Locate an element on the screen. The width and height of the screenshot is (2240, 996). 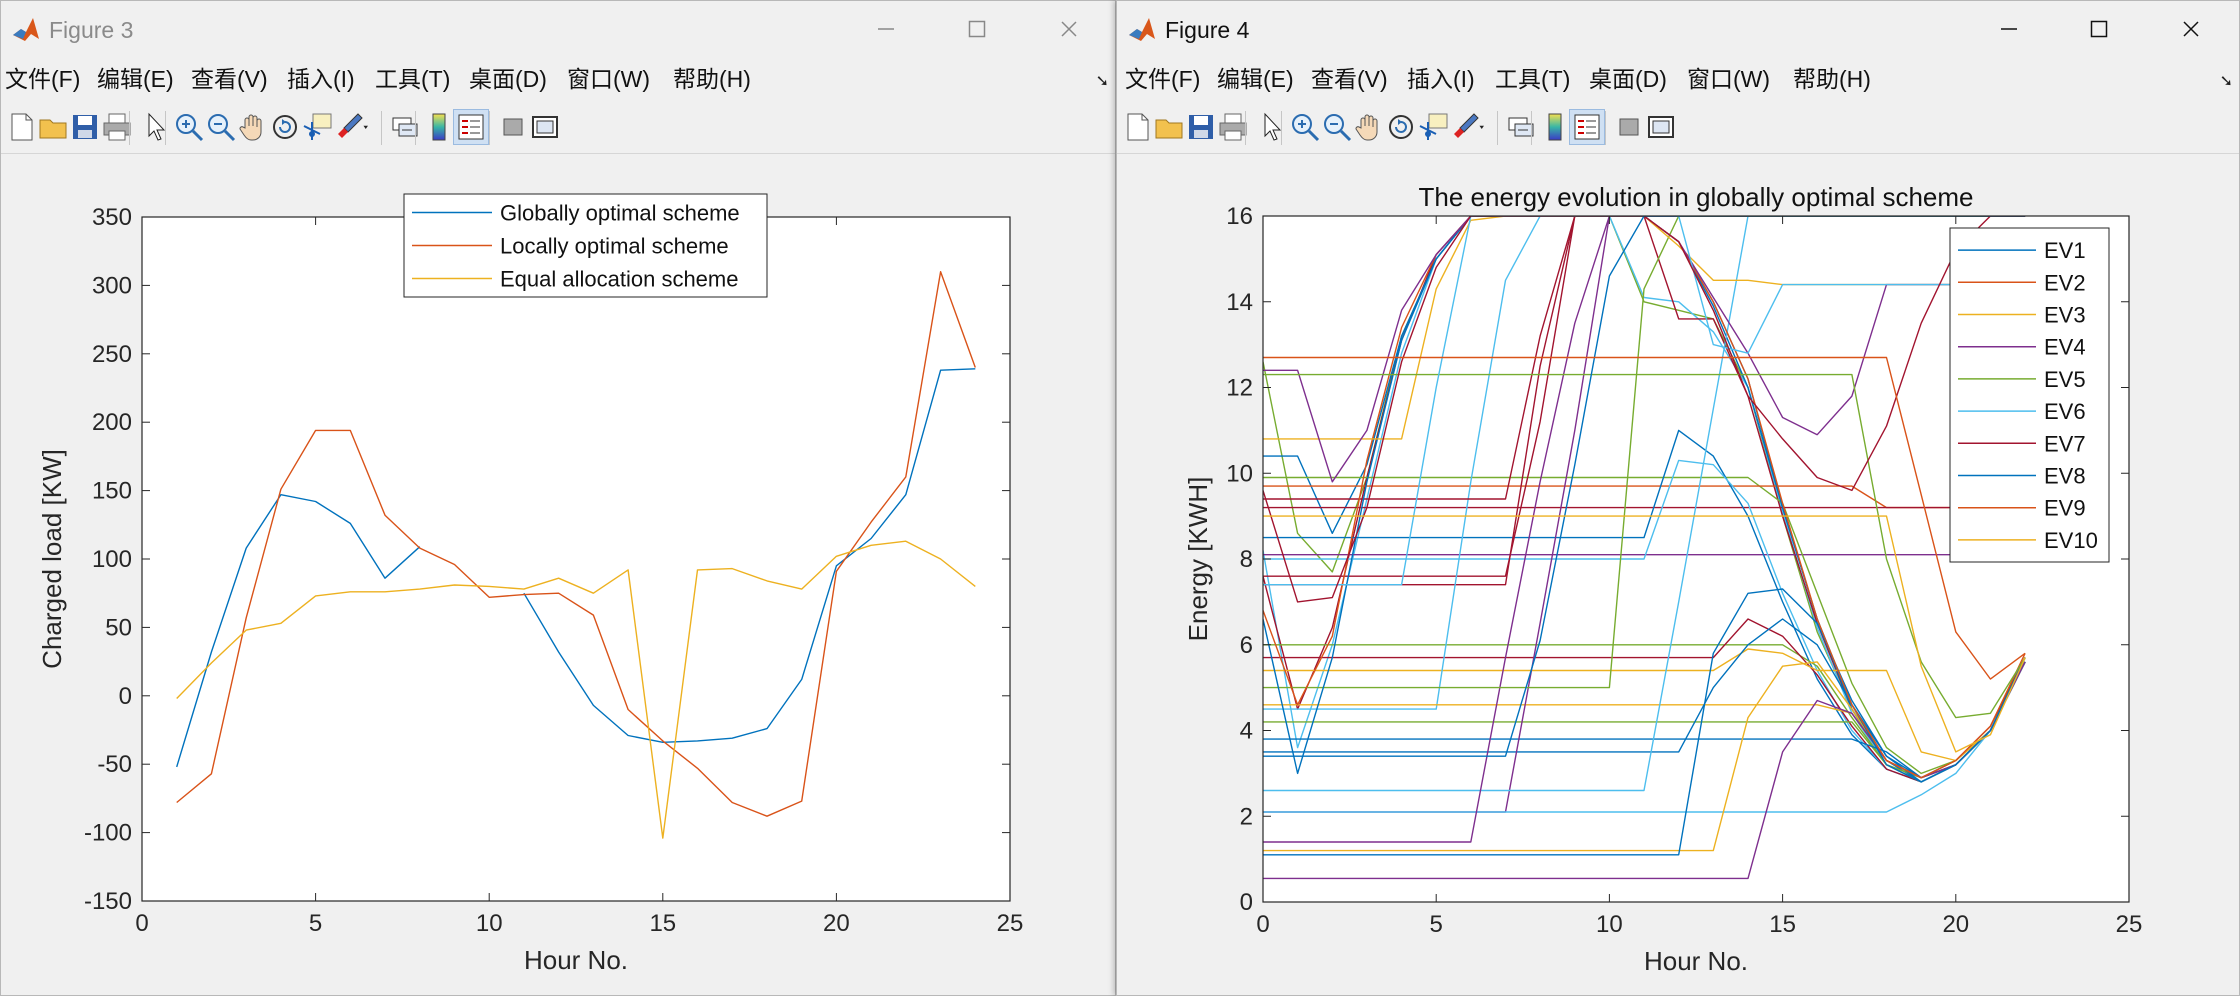
series-line-ev7 is located at coordinates (1644, 409).